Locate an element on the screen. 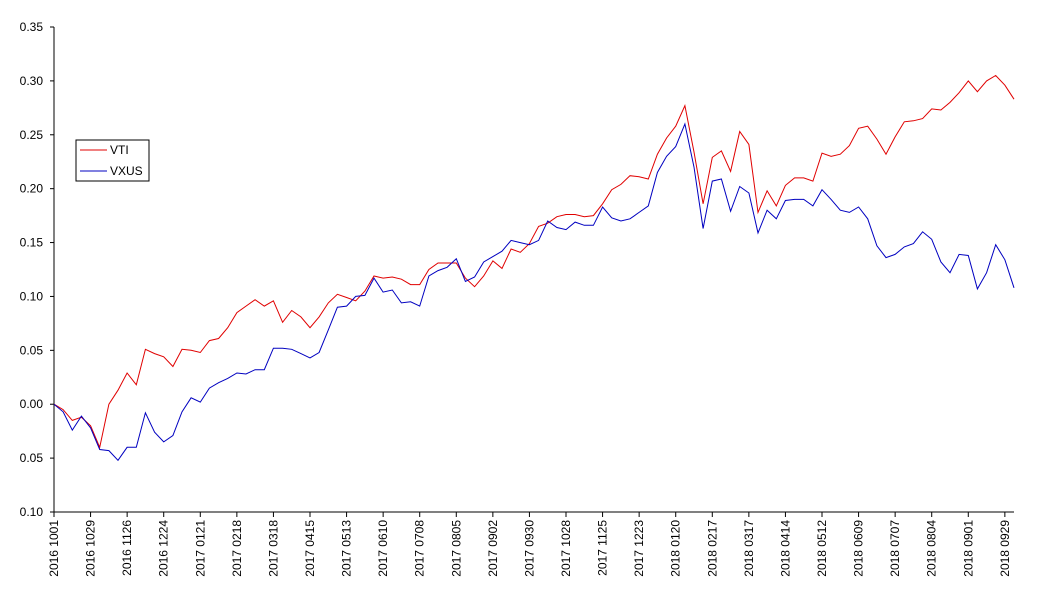 The image size is (1039, 598). x-tick-label: 2017 0121 is located at coordinates (200, 548).